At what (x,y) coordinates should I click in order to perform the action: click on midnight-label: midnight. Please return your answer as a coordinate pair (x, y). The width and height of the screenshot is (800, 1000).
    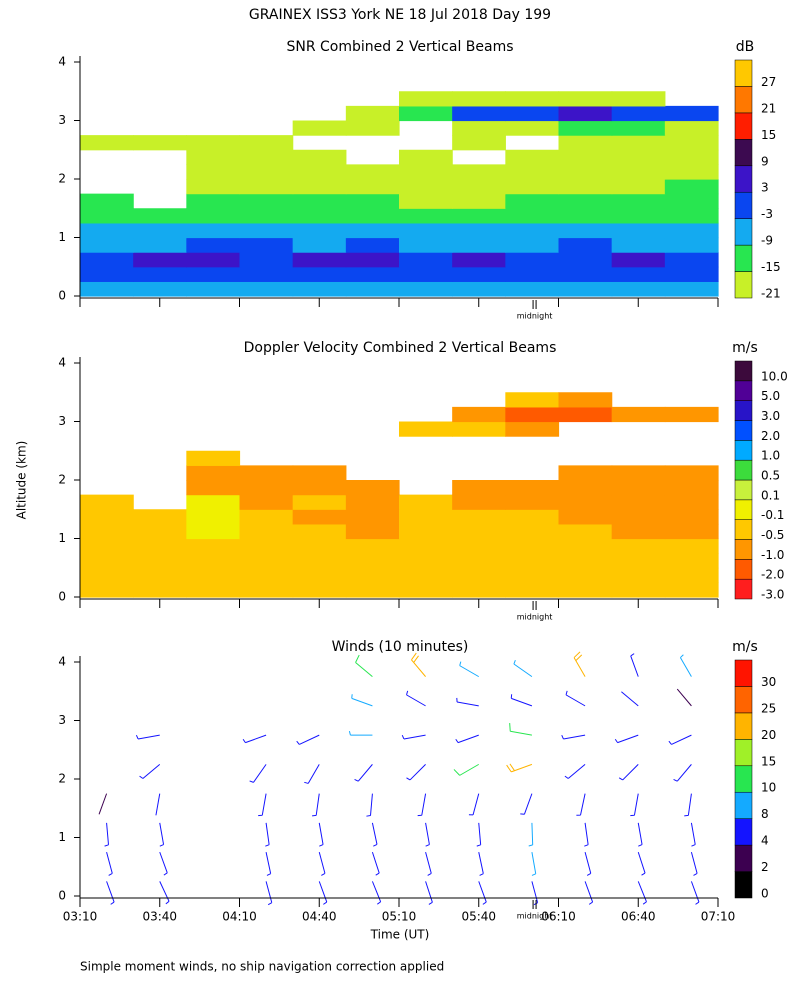
    Looking at the image, I should click on (535, 916).